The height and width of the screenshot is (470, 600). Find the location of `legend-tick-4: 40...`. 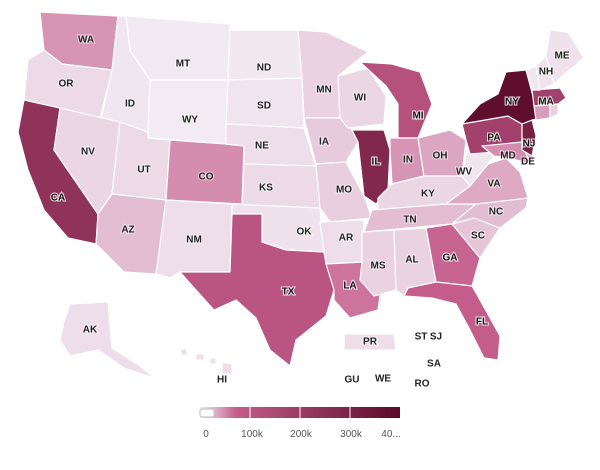

legend-tick-4: 40... is located at coordinates (390, 434).